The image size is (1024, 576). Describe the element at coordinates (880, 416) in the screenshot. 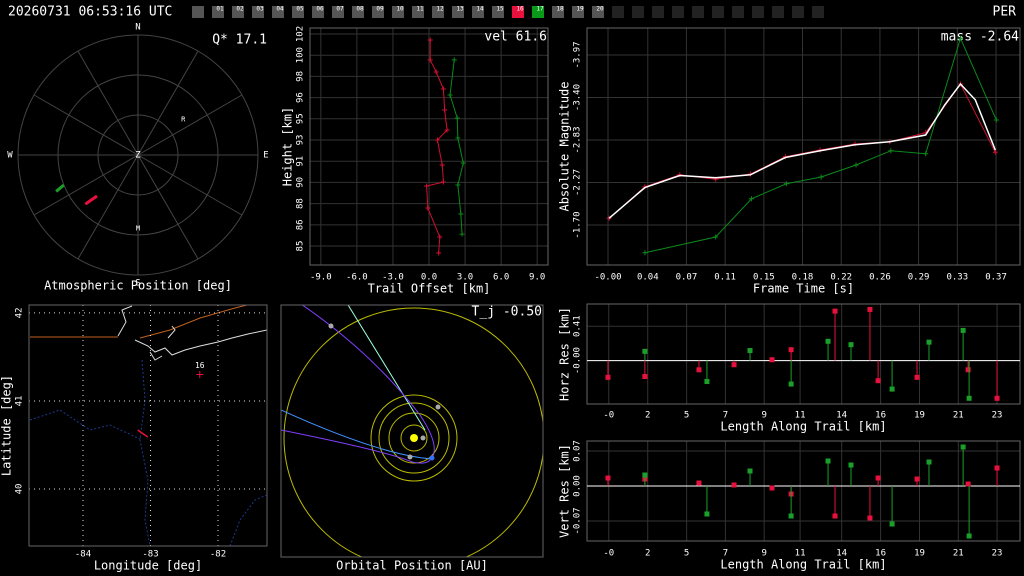

I see `x-tick-label: 16` at that location.